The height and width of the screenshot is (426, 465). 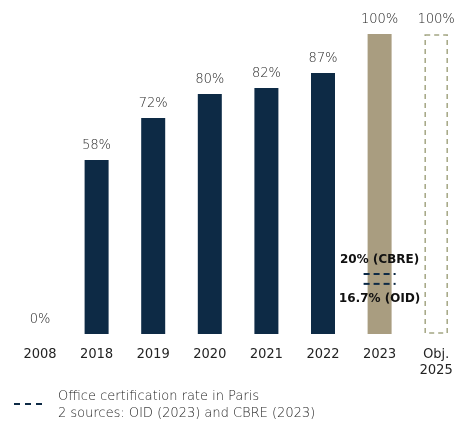 I want to click on x-tick-label: 2021, so click(x=266, y=354).